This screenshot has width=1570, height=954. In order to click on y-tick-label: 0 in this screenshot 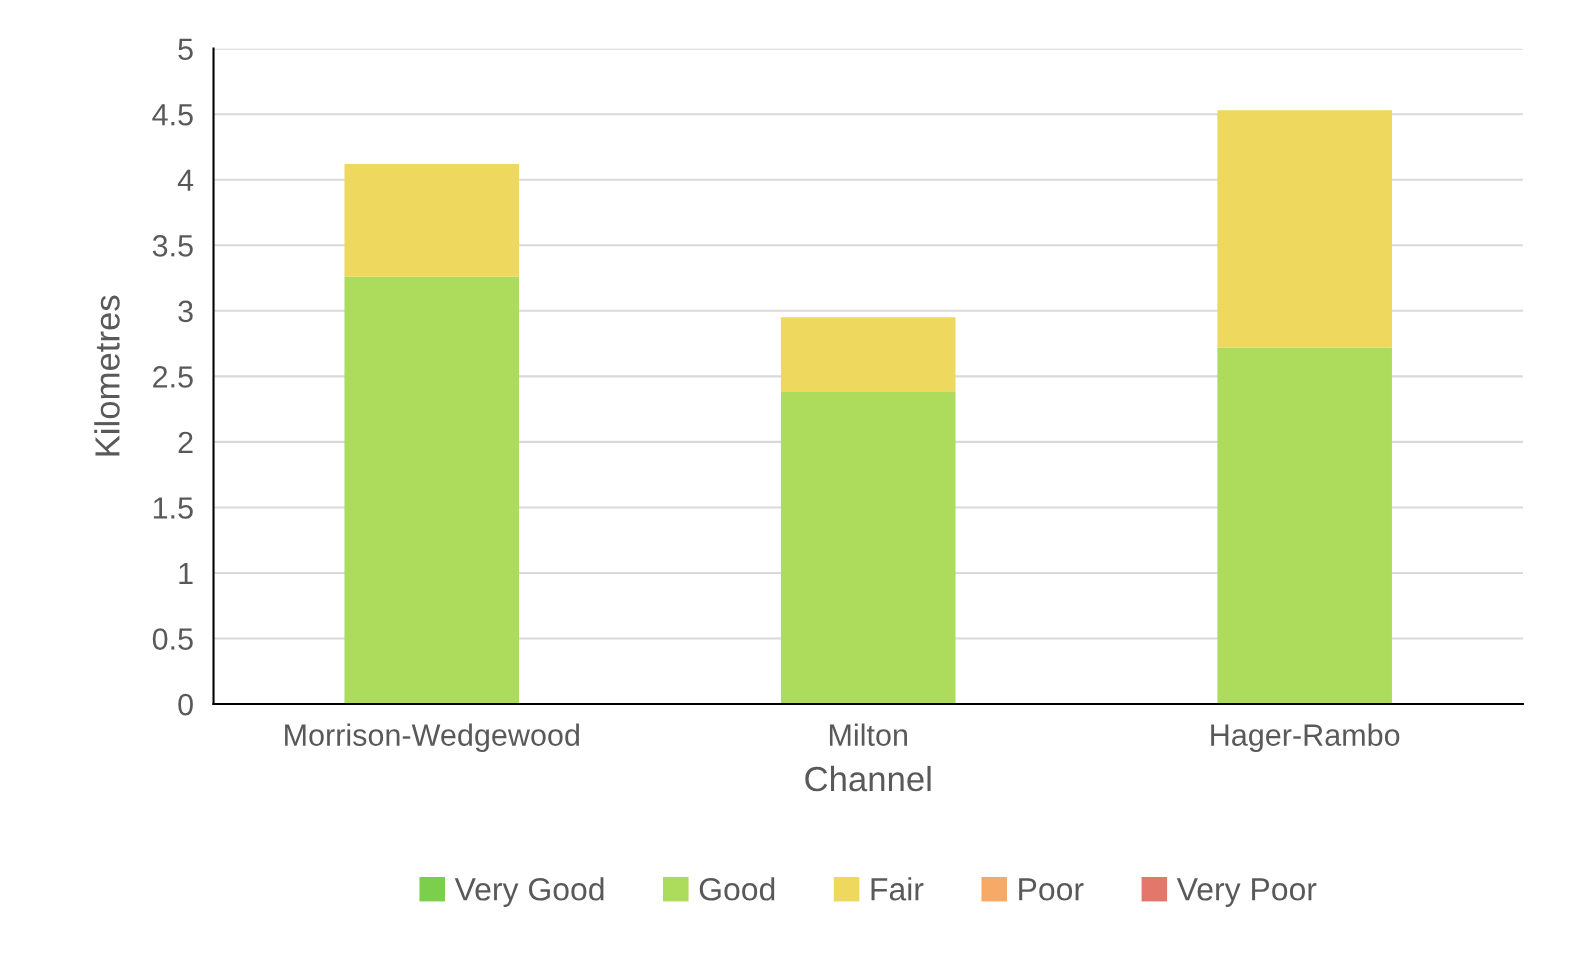, I will do `click(185, 704)`.